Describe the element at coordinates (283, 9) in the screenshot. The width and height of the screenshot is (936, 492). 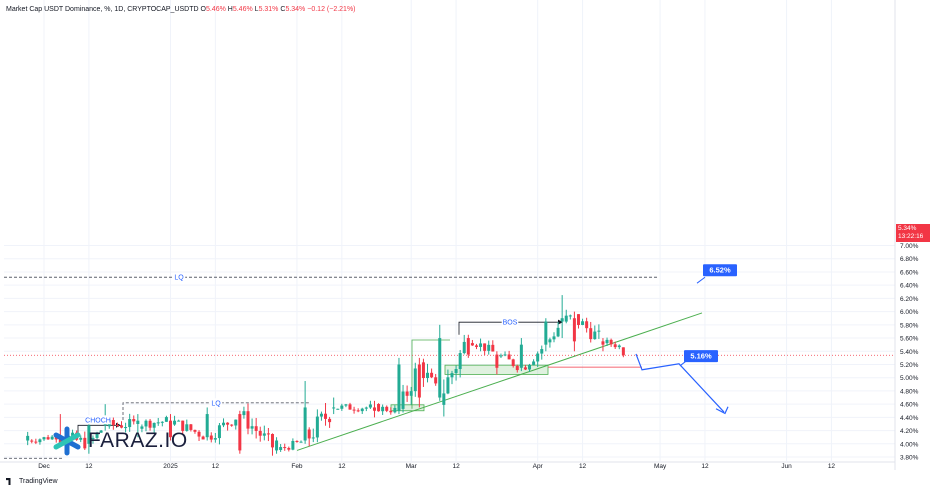
I see `close-label: C` at that location.